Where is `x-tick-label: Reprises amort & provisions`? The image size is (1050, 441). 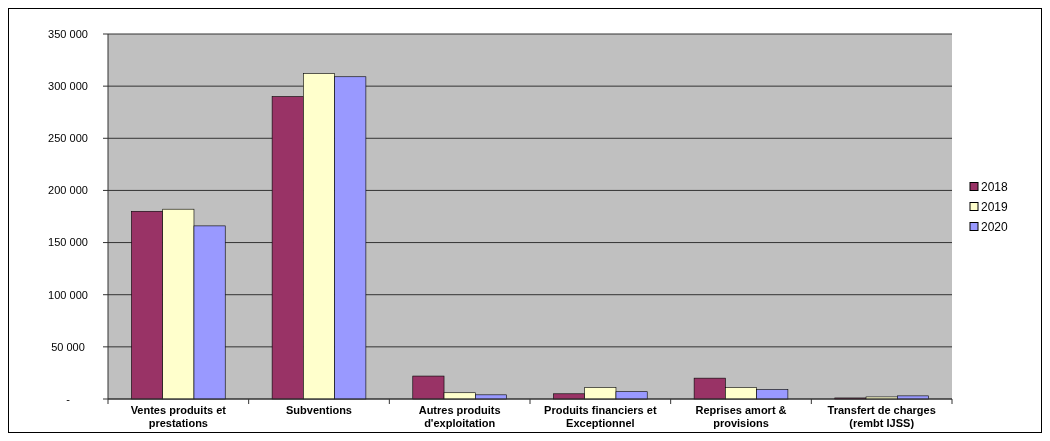
x-tick-label: Reprises amort & provisions is located at coordinates (741, 416).